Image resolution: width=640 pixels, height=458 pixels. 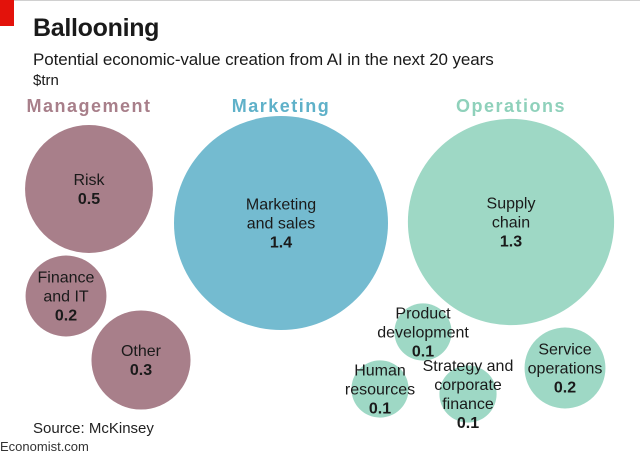 I want to click on bubble-risk: Risk 0.5, so click(x=89, y=189).